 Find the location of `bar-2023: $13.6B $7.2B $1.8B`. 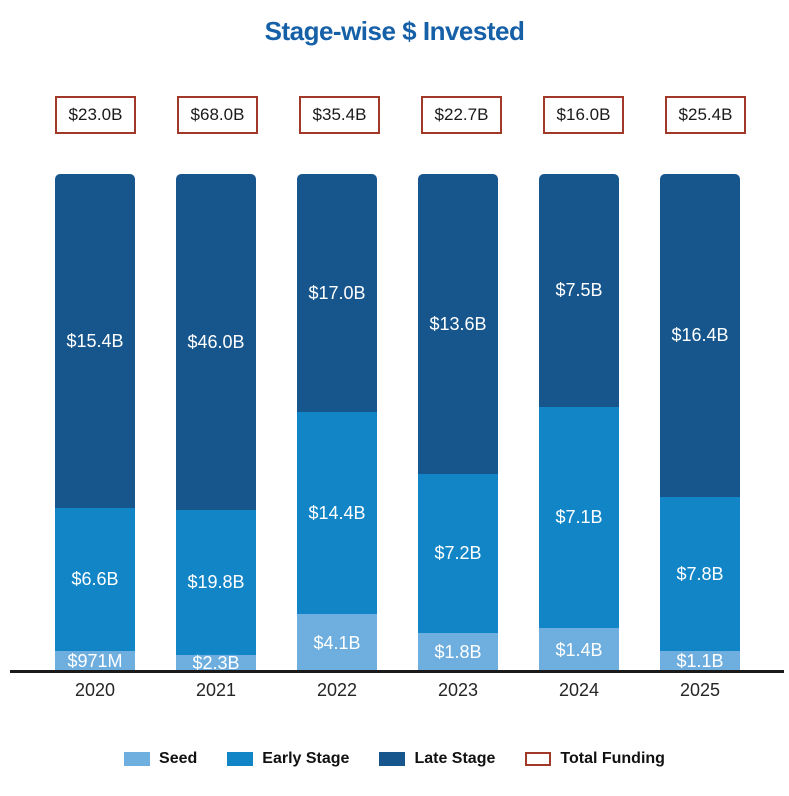

bar-2023: $13.6B $7.2B $1.8B is located at coordinates (458, 423).